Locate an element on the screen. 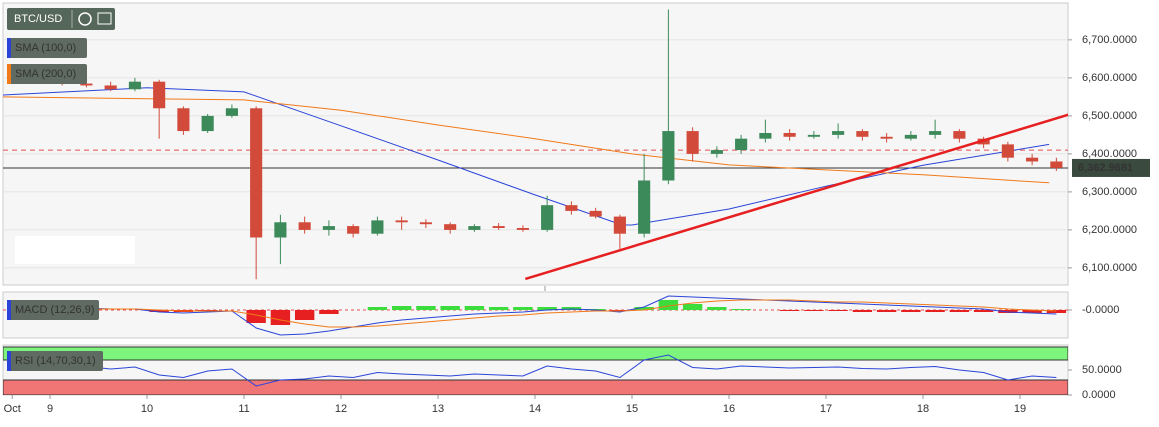 The height and width of the screenshot is (427, 1159). y-tick-label: 6,300.0000 is located at coordinates (1109, 192).